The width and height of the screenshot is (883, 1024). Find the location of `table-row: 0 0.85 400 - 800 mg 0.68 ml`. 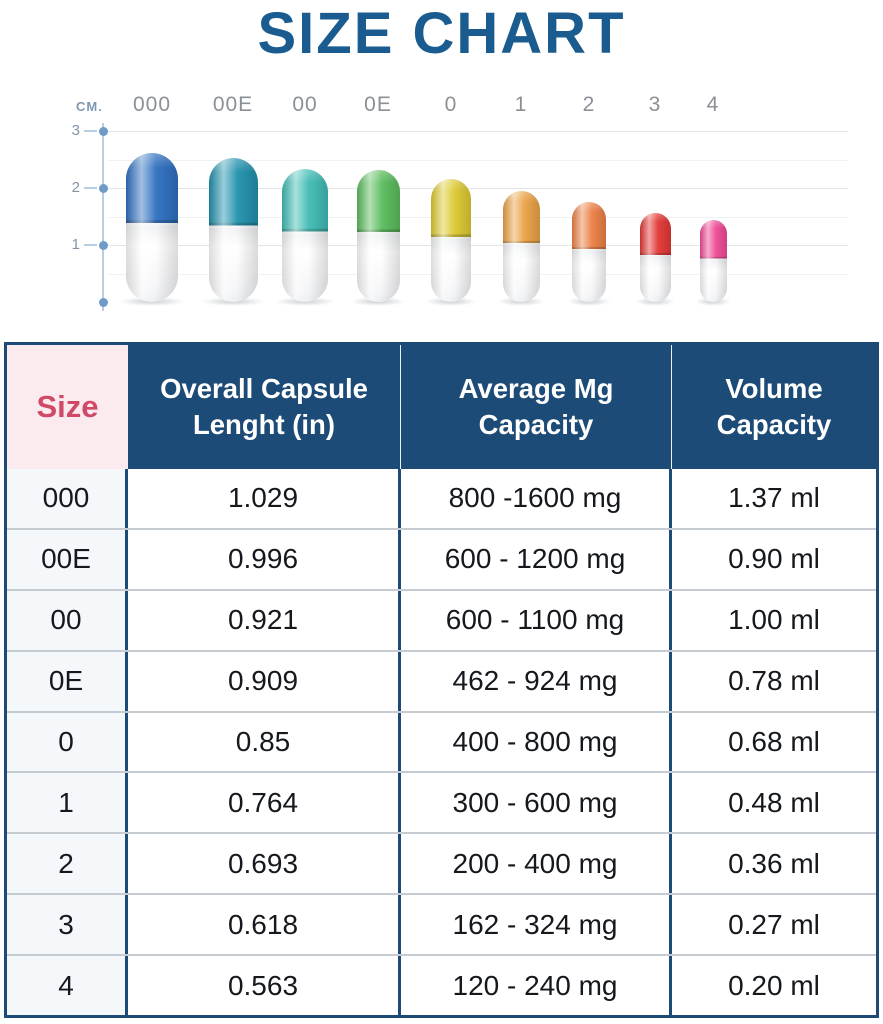

table-row: 0 0.85 400 - 800 mg 0.68 ml is located at coordinates (441, 741).